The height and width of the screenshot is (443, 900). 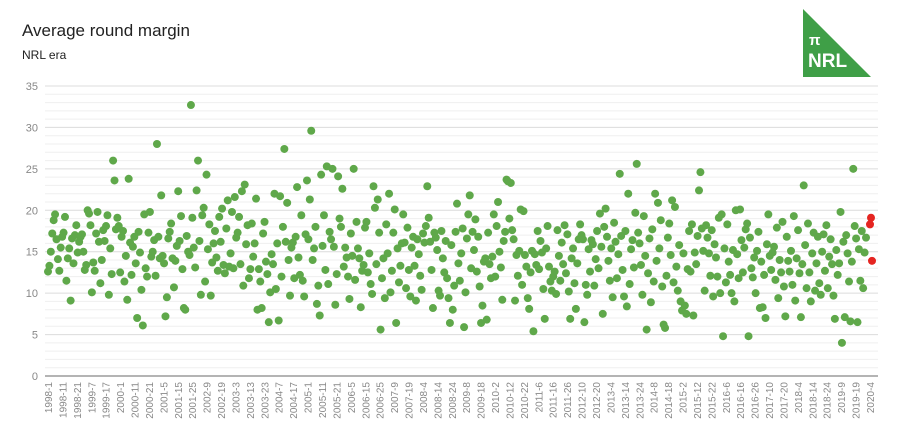 I want to click on x-tick-label: 2017-10, so click(x=770, y=400).